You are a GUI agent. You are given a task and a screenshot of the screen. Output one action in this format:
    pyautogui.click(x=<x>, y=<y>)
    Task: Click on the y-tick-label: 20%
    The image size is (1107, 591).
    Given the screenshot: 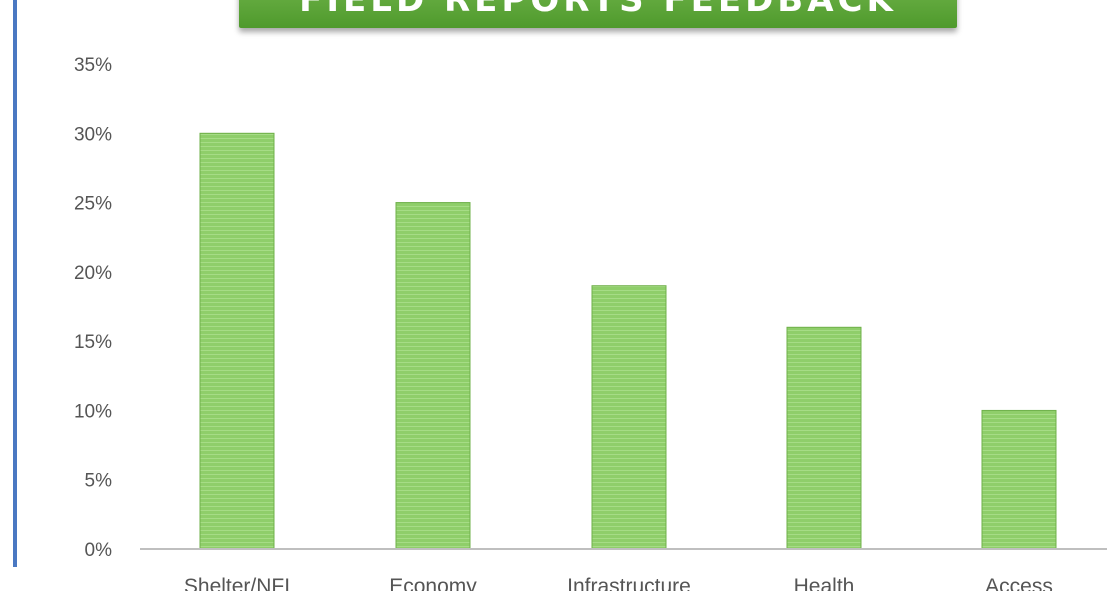 What is the action you would take?
    pyautogui.click(x=93, y=273)
    